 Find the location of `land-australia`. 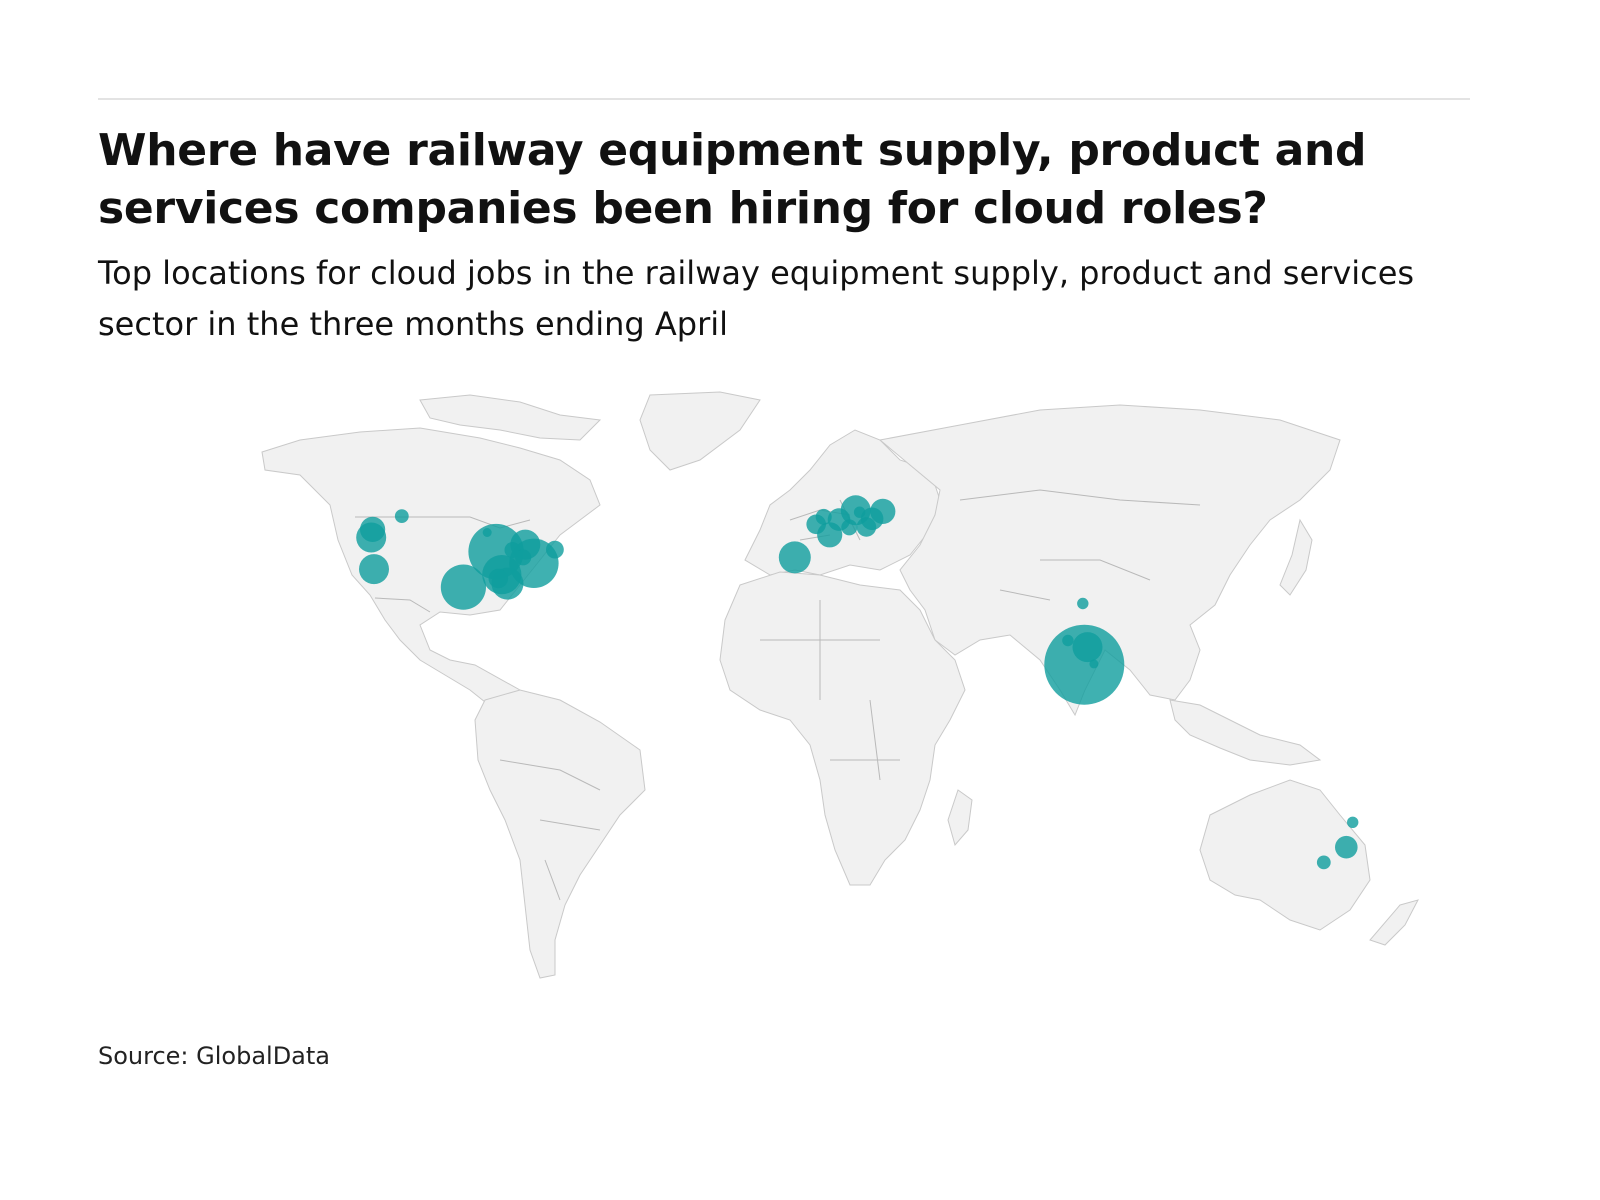

land-australia is located at coordinates (1285, 855).